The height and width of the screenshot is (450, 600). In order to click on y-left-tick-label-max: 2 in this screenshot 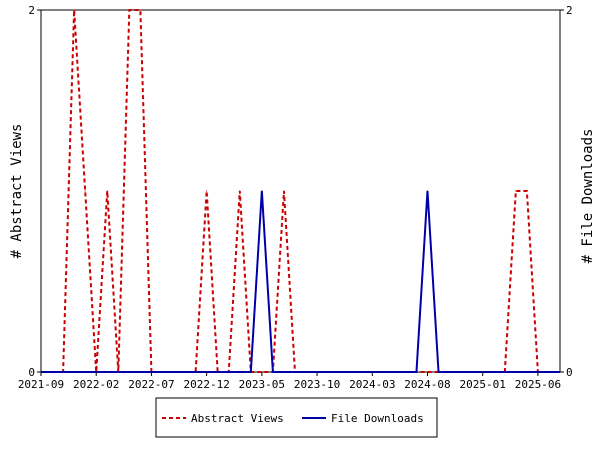, I will do `click(31, 10)`.